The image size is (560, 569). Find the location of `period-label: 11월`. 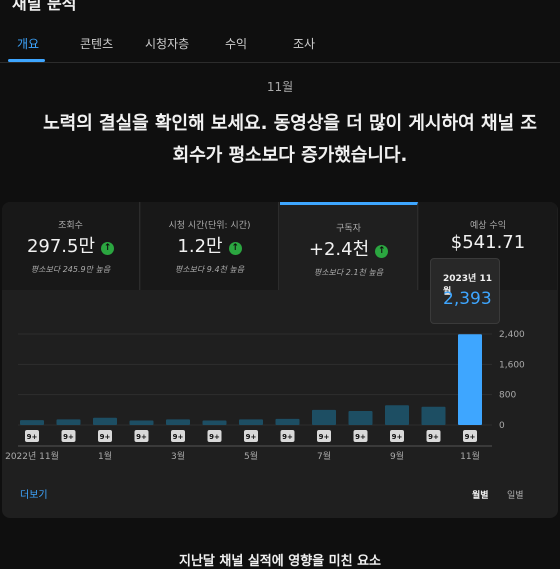

period-label: 11월 is located at coordinates (280, 87).